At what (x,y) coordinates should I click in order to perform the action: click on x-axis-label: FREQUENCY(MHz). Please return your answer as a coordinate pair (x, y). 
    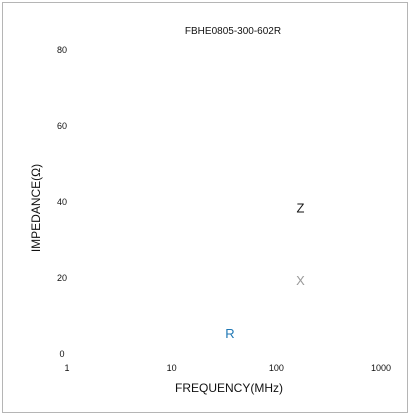
    Looking at the image, I should click on (229, 388).